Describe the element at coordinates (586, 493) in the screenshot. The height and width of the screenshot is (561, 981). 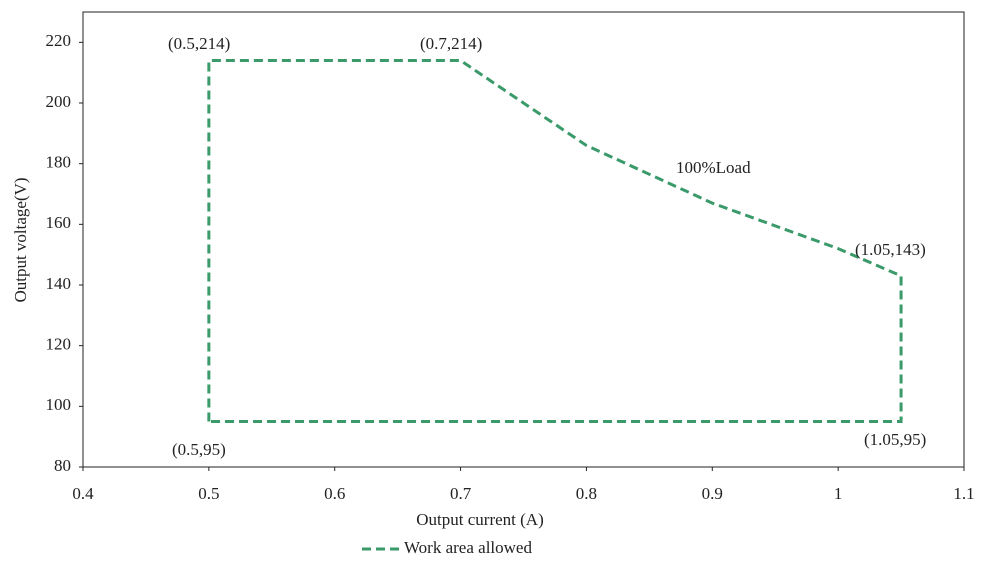
I see `x-tick-label: 0.8` at that location.